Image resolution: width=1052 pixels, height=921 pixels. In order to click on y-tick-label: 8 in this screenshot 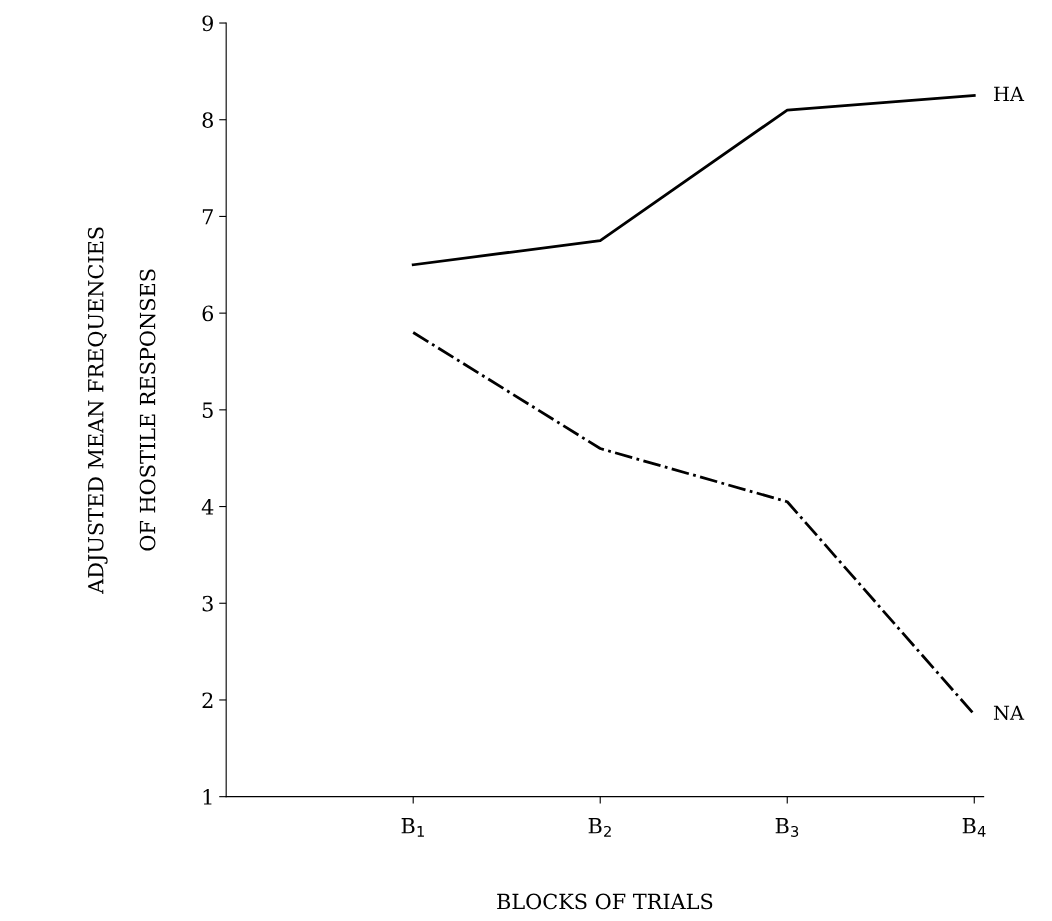, I will do `click(207, 120)`.